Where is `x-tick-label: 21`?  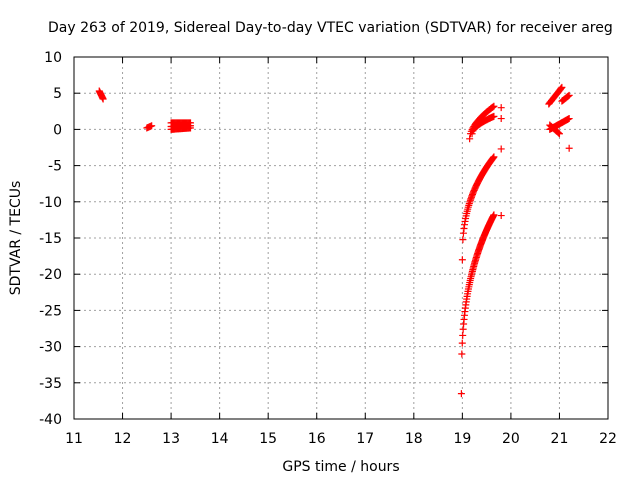 x-tick-label: 21 is located at coordinates (560, 439).